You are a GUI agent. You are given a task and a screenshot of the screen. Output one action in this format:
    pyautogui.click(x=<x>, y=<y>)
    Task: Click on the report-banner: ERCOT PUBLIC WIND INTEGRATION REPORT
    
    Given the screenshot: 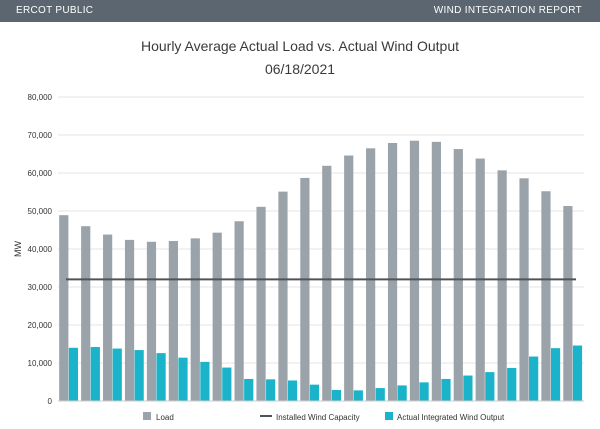 What is the action you would take?
    pyautogui.click(x=300, y=11)
    